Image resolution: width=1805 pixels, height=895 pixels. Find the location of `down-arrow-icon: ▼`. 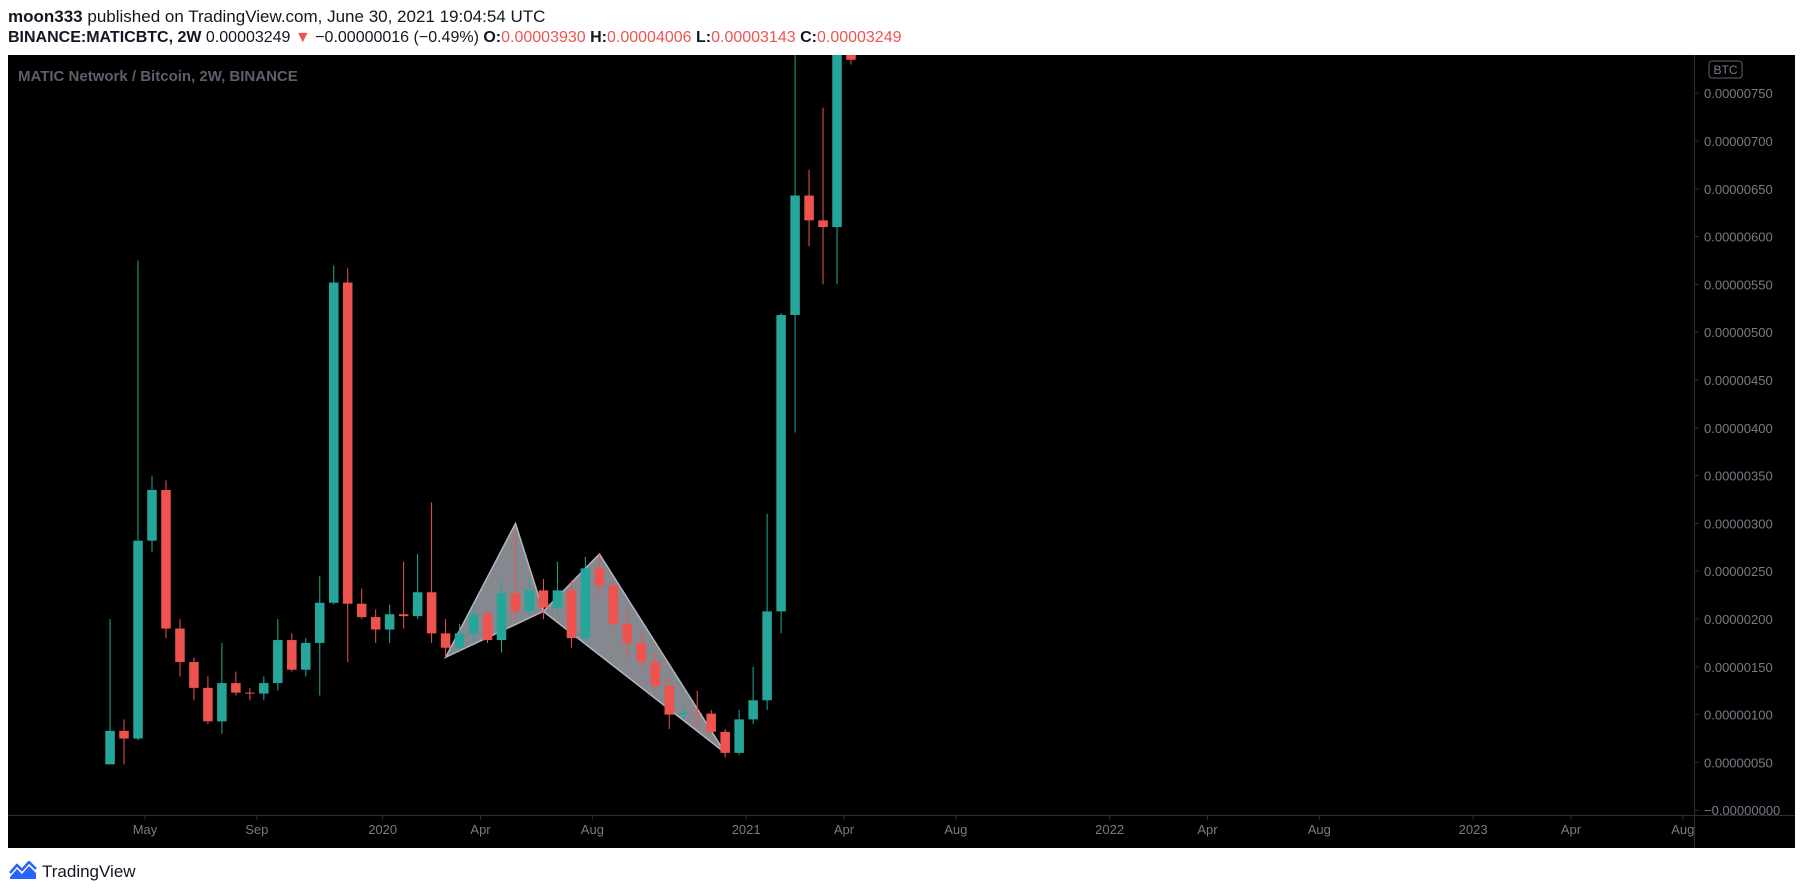

down-arrow-icon: ▼ is located at coordinates (302, 37).